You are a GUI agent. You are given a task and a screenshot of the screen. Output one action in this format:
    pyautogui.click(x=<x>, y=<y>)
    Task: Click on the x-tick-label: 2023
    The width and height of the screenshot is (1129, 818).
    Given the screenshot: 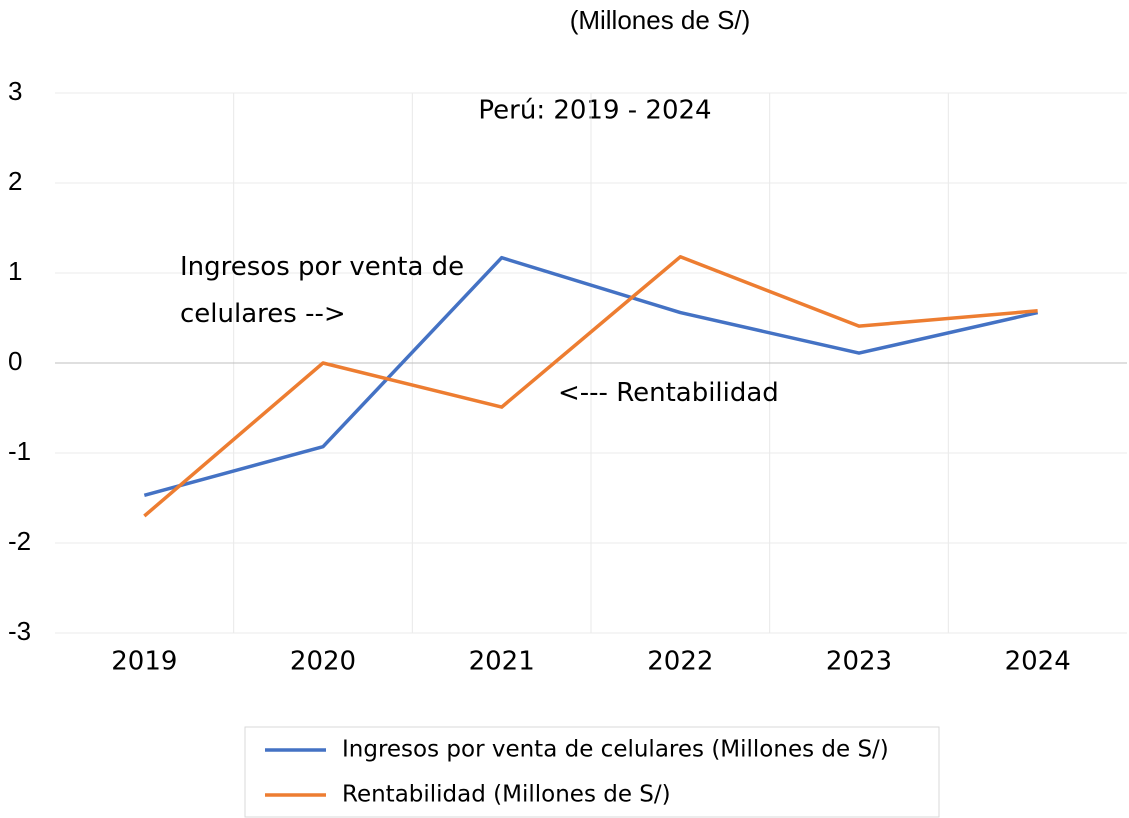 What is the action you would take?
    pyautogui.click(x=859, y=662)
    